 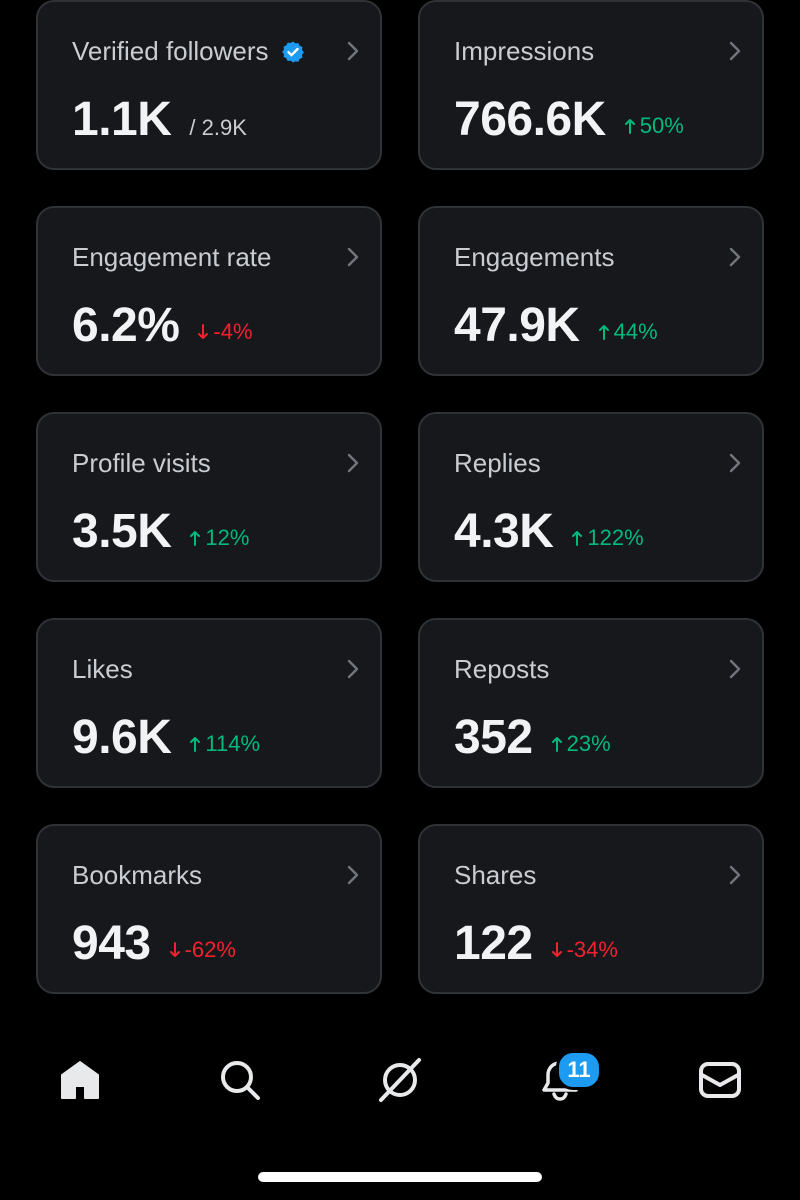 I want to click on tab-messages, so click(x=720, y=1080).